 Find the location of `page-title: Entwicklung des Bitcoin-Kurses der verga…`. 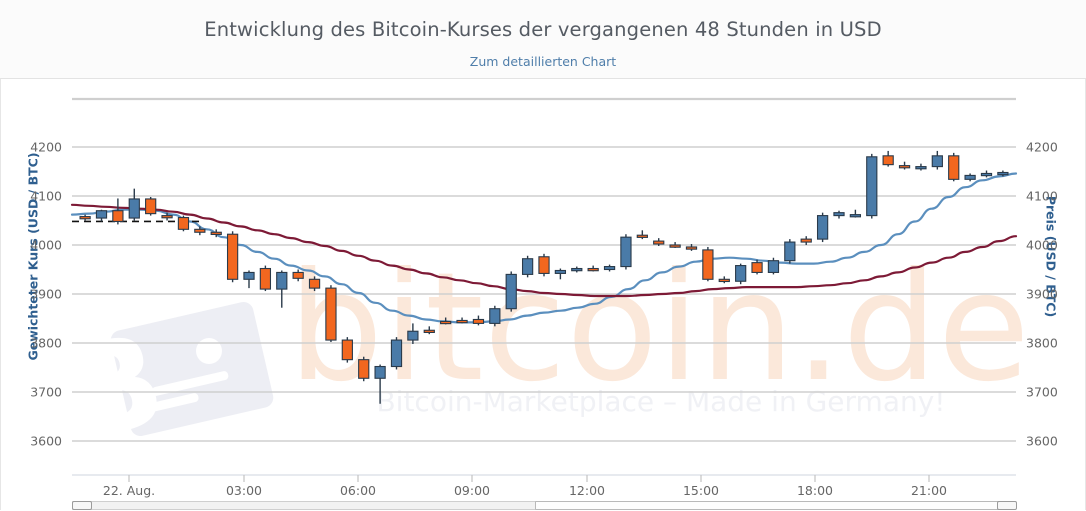

page-title: Entwicklung des Bitcoin-Kurses der verga… is located at coordinates (543, 29).